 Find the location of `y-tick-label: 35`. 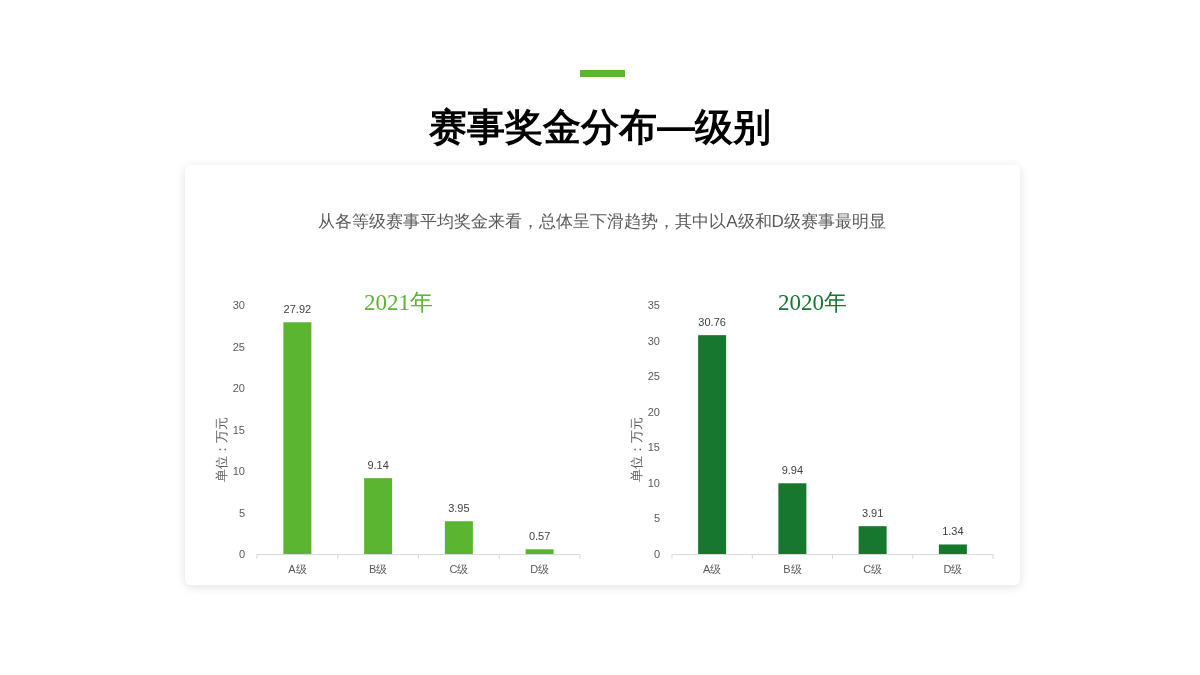

y-tick-label: 35 is located at coordinates (653, 305).